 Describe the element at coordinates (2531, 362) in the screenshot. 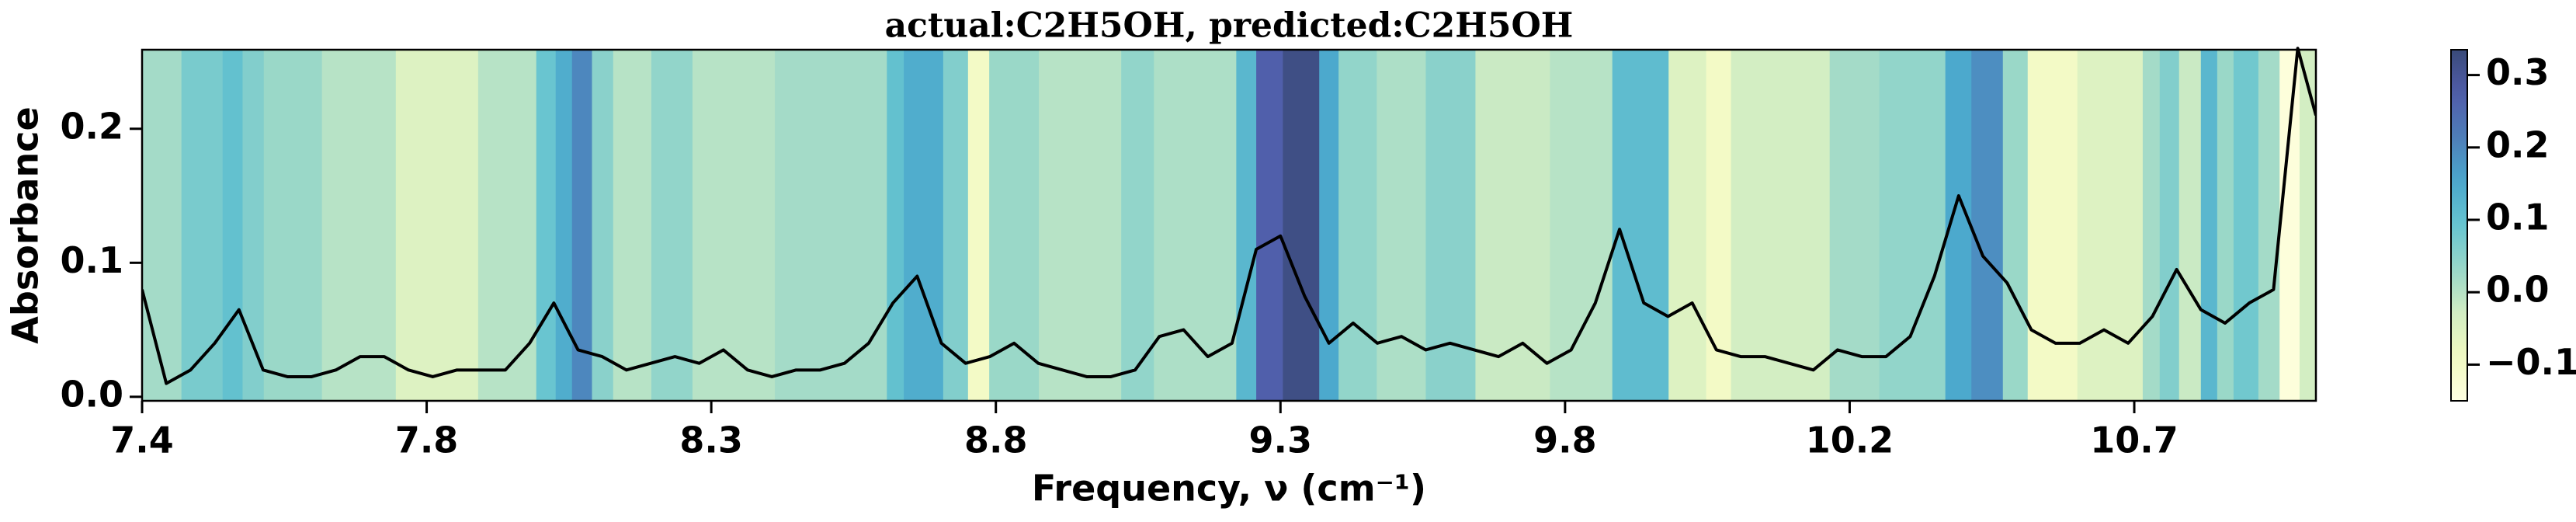

I see `colorbar-tick-label: −0.1` at that location.